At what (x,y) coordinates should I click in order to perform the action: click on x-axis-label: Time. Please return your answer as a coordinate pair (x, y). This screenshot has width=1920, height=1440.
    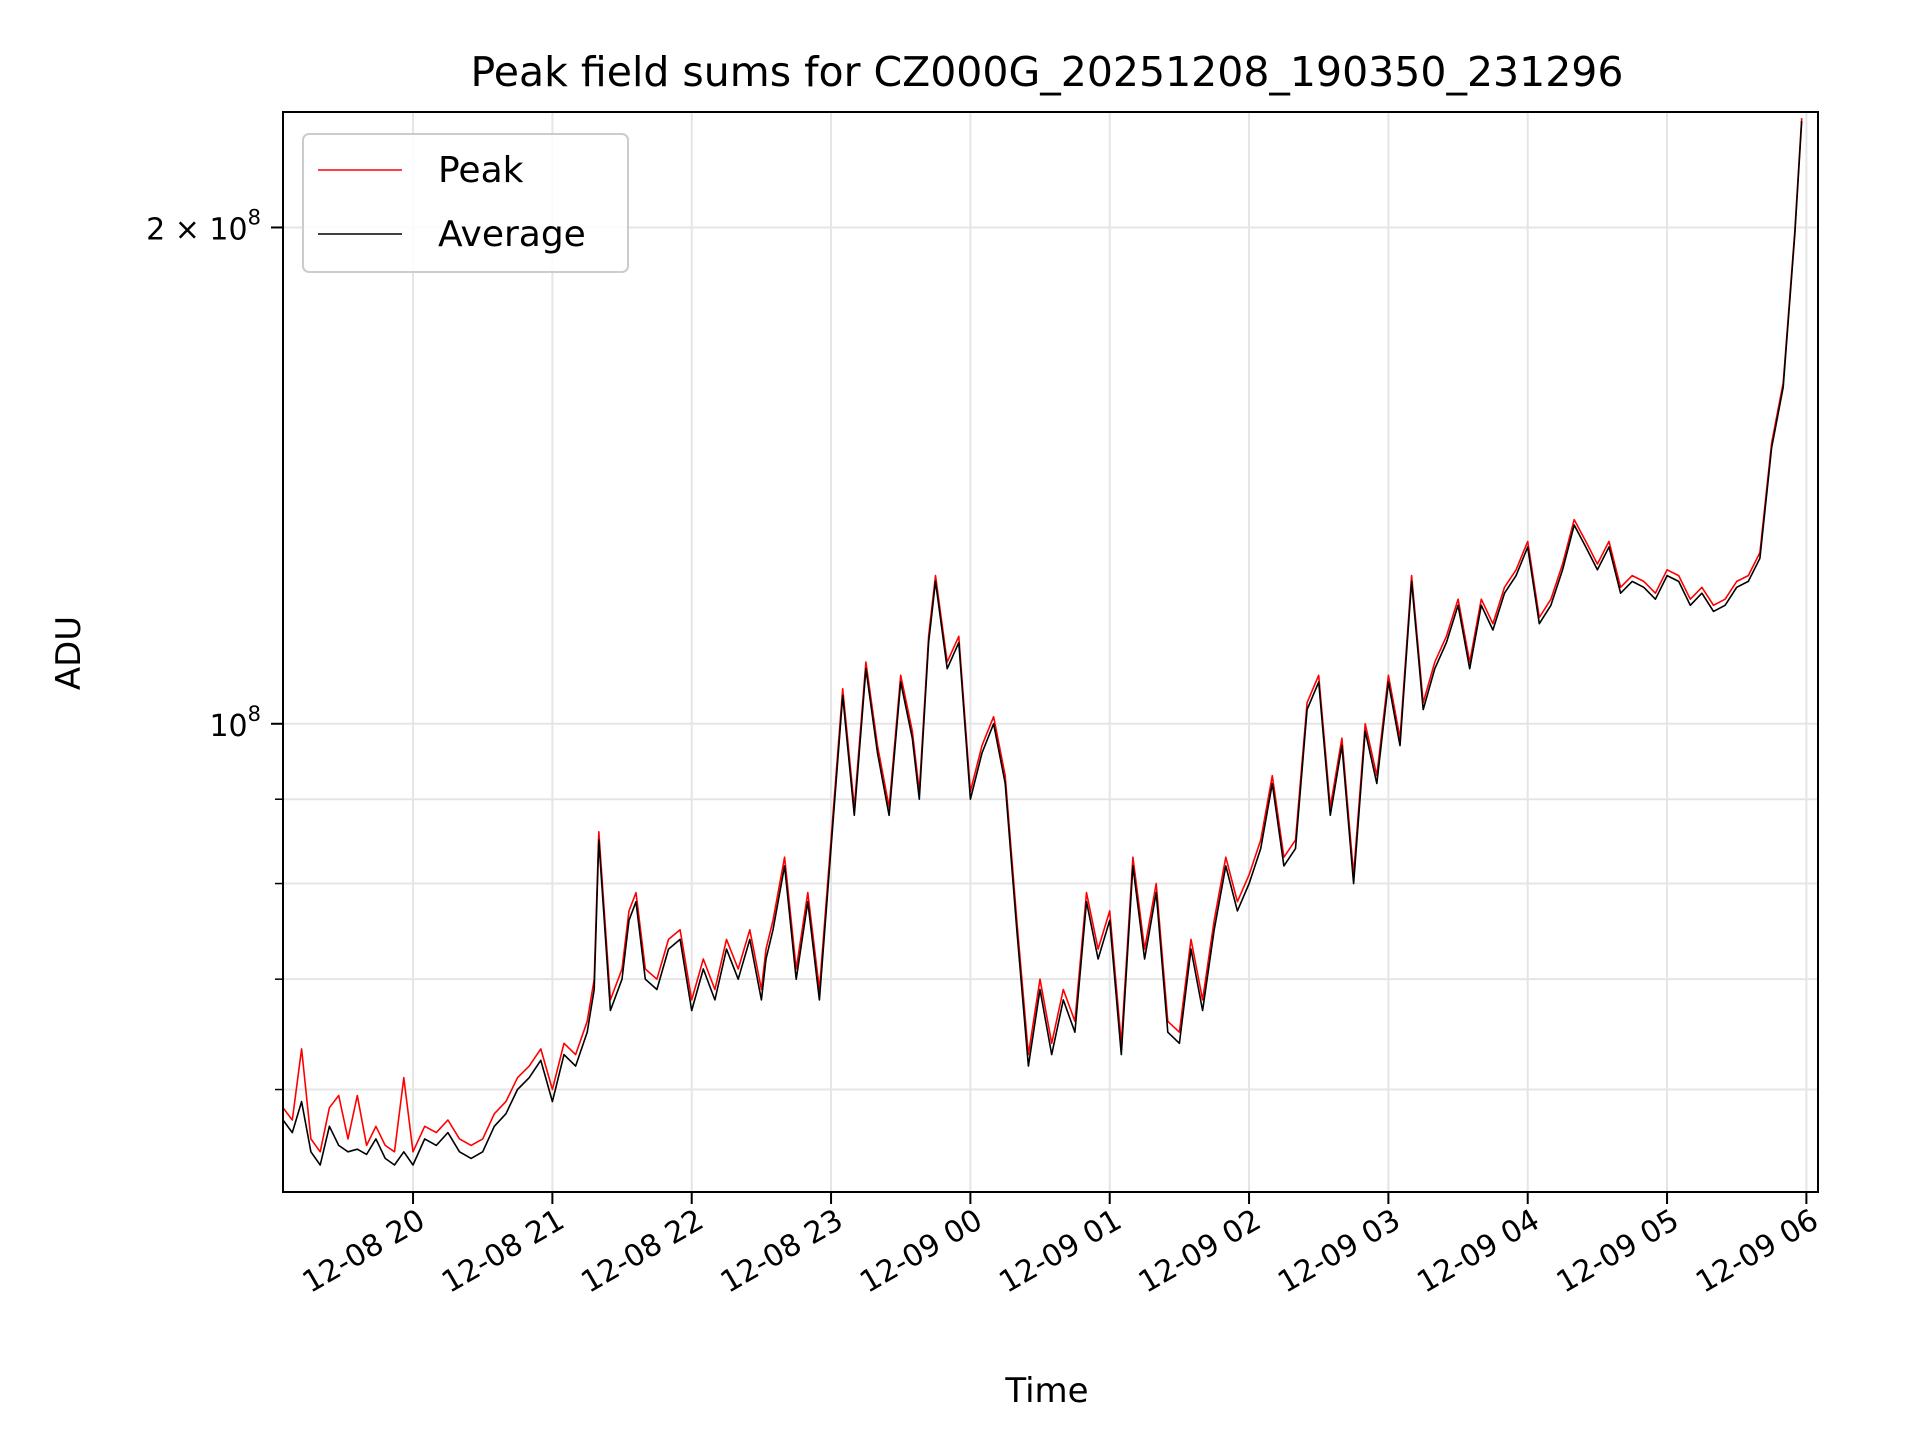
    Looking at the image, I should click on (1046, 1391).